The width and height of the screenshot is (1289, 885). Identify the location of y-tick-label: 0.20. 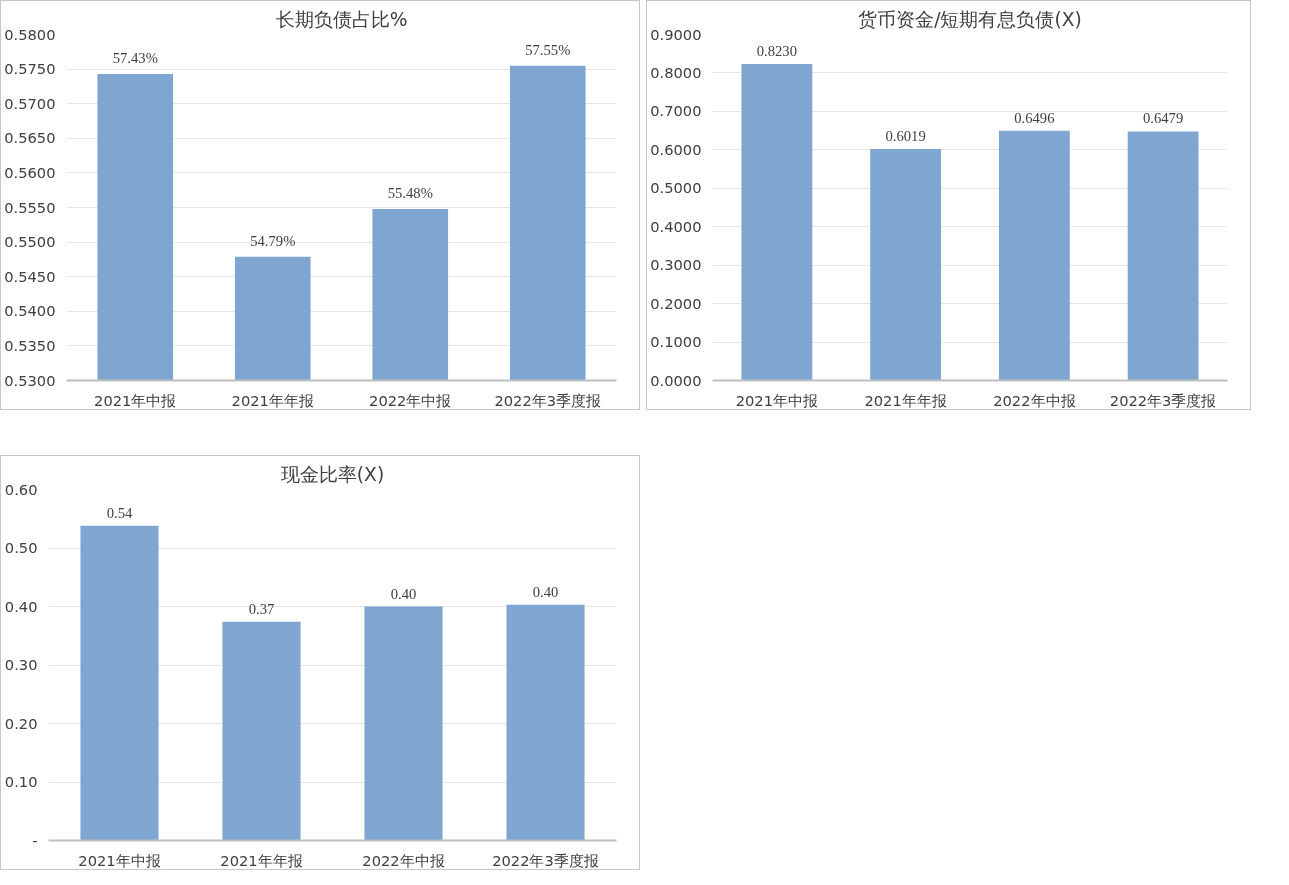
(21, 723).